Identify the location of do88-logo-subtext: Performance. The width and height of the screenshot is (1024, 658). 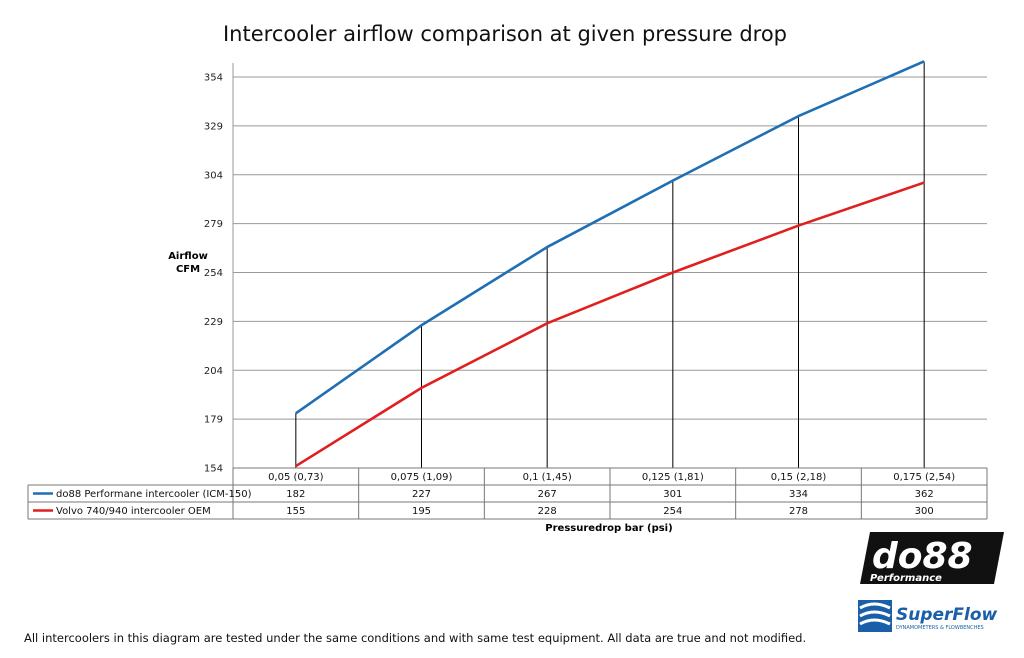
(906, 578).